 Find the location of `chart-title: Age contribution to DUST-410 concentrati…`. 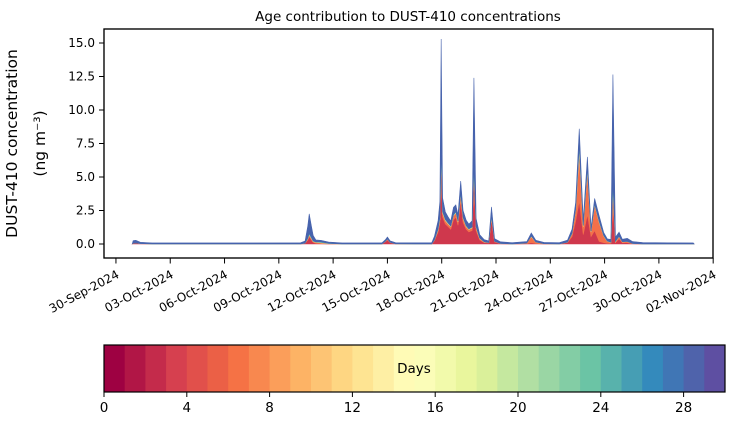

chart-title: Age contribution to DUST-410 concentrati… is located at coordinates (408, 17).